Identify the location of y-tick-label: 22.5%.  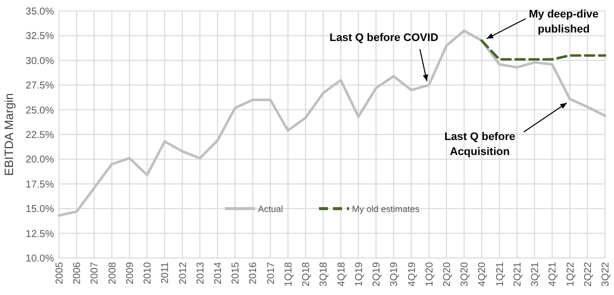
(40, 135).